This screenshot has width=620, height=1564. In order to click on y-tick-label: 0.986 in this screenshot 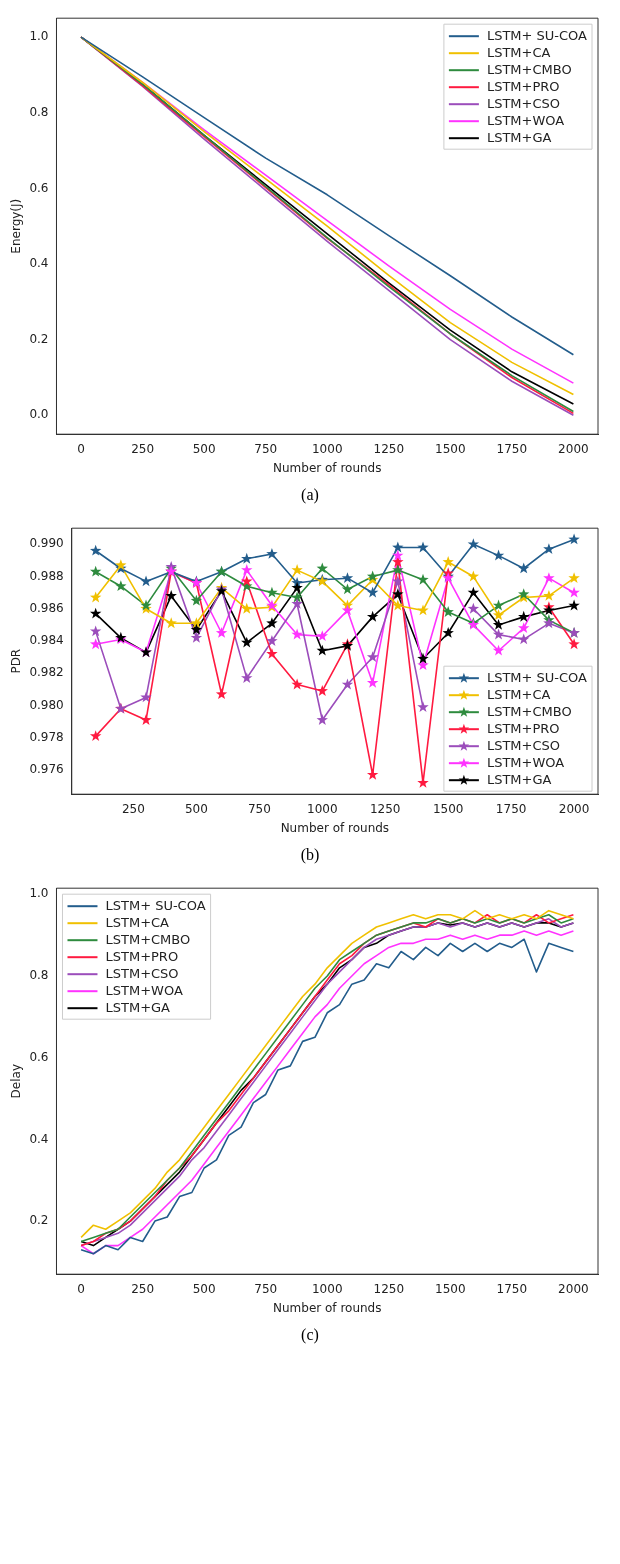, I will do `click(46, 607)`.